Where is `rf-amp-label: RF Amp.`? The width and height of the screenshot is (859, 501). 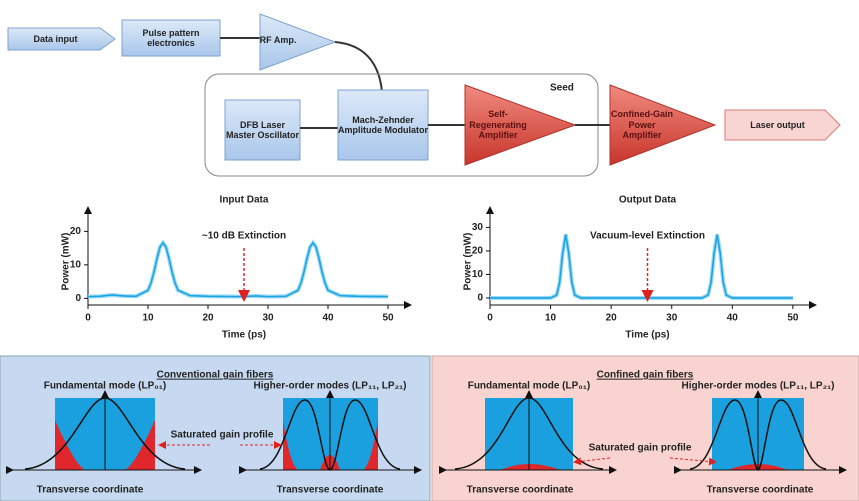 rf-amp-label: RF Amp. is located at coordinates (278, 39).